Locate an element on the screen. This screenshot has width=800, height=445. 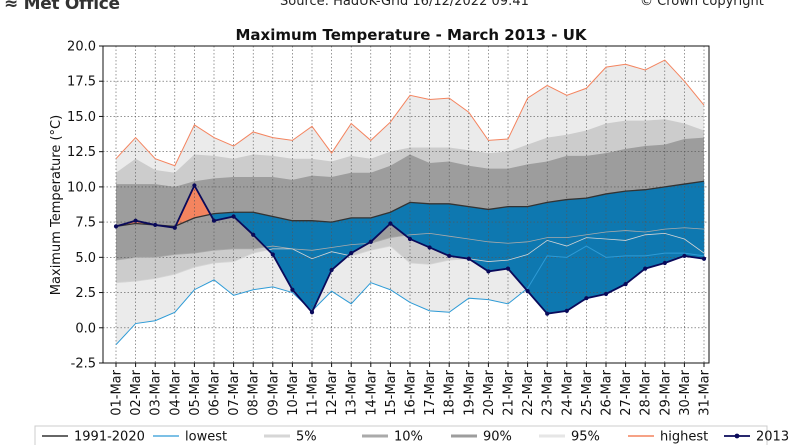
y-tick-label: 10.0 is located at coordinates (81, 187).